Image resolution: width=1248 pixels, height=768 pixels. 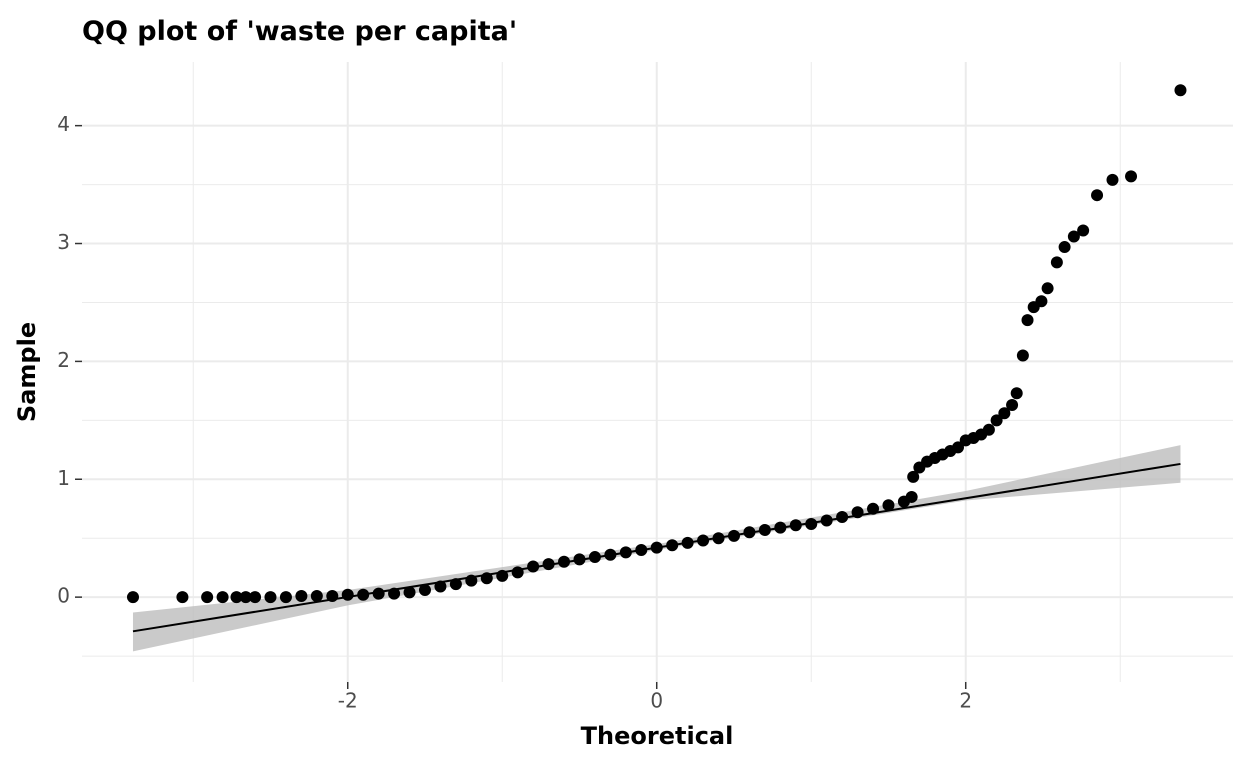 I want to click on y-tick-label: 4, so click(x=63, y=124).